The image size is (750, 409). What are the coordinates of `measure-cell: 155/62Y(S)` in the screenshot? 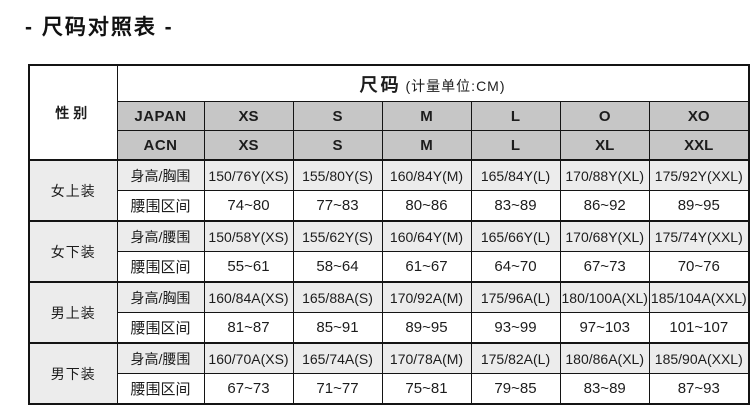 It's located at (337, 236).